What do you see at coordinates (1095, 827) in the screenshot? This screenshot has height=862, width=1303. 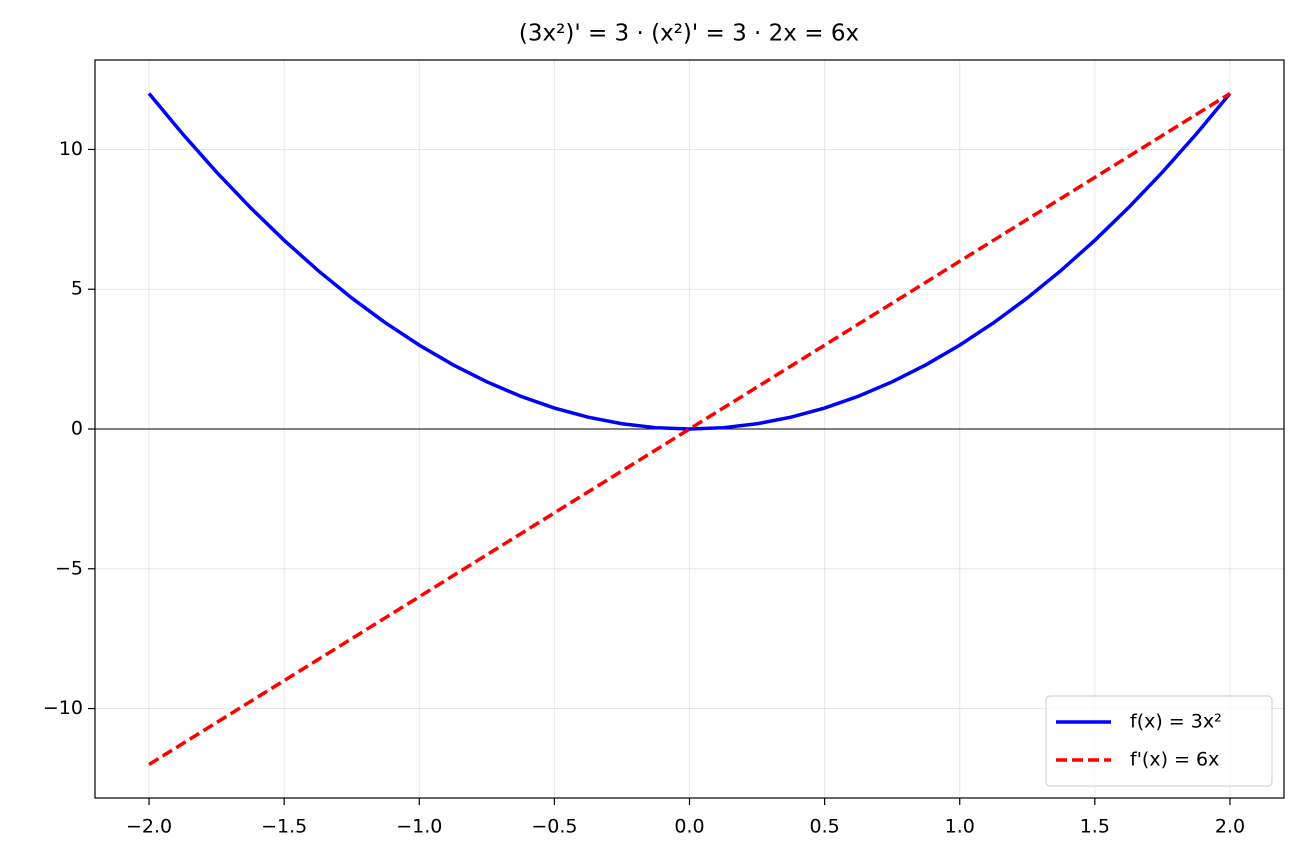 I see `x-tick-label: 1.5` at bounding box center [1095, 827].